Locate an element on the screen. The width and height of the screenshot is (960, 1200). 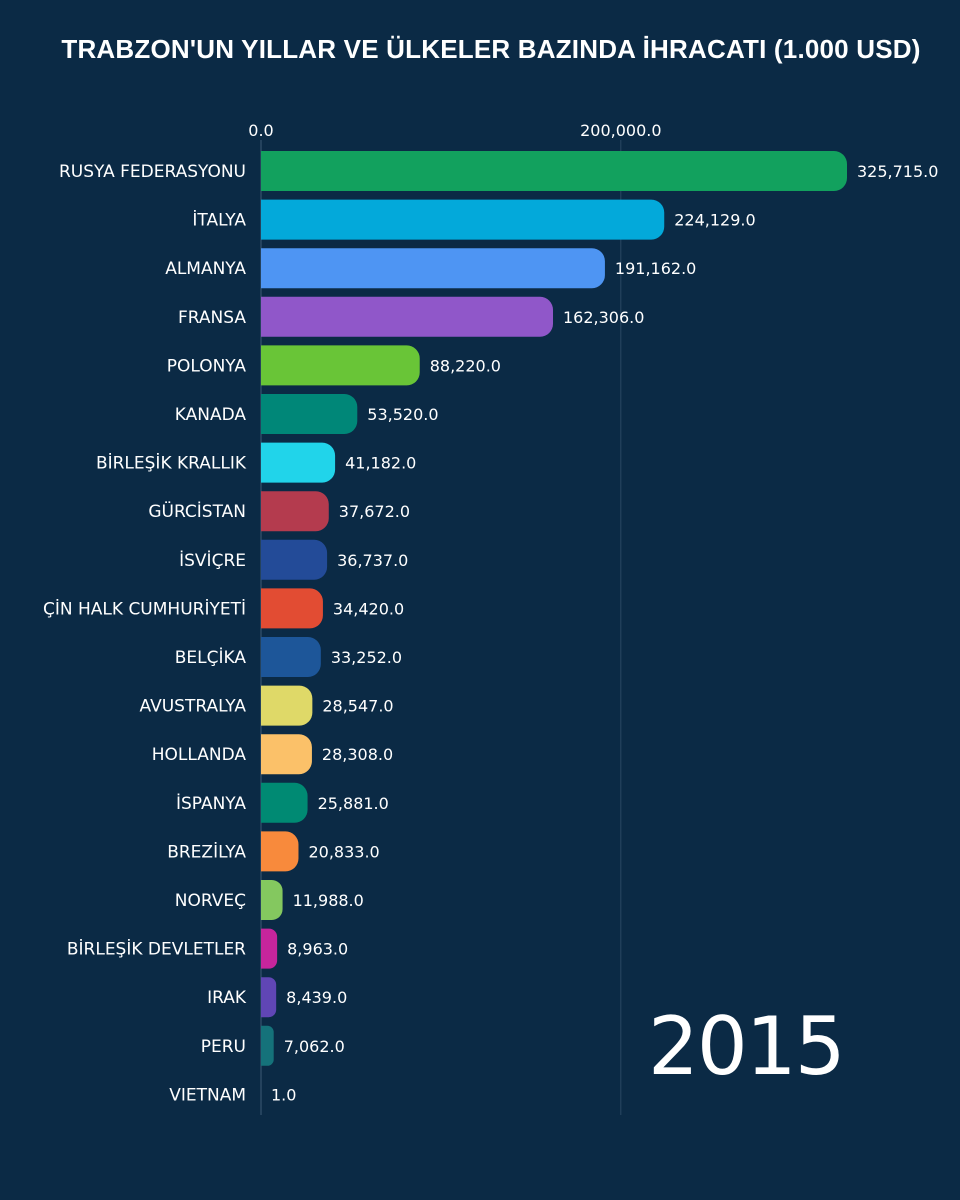
value-label: 224,129.0 is located at coordinates (714, 220).